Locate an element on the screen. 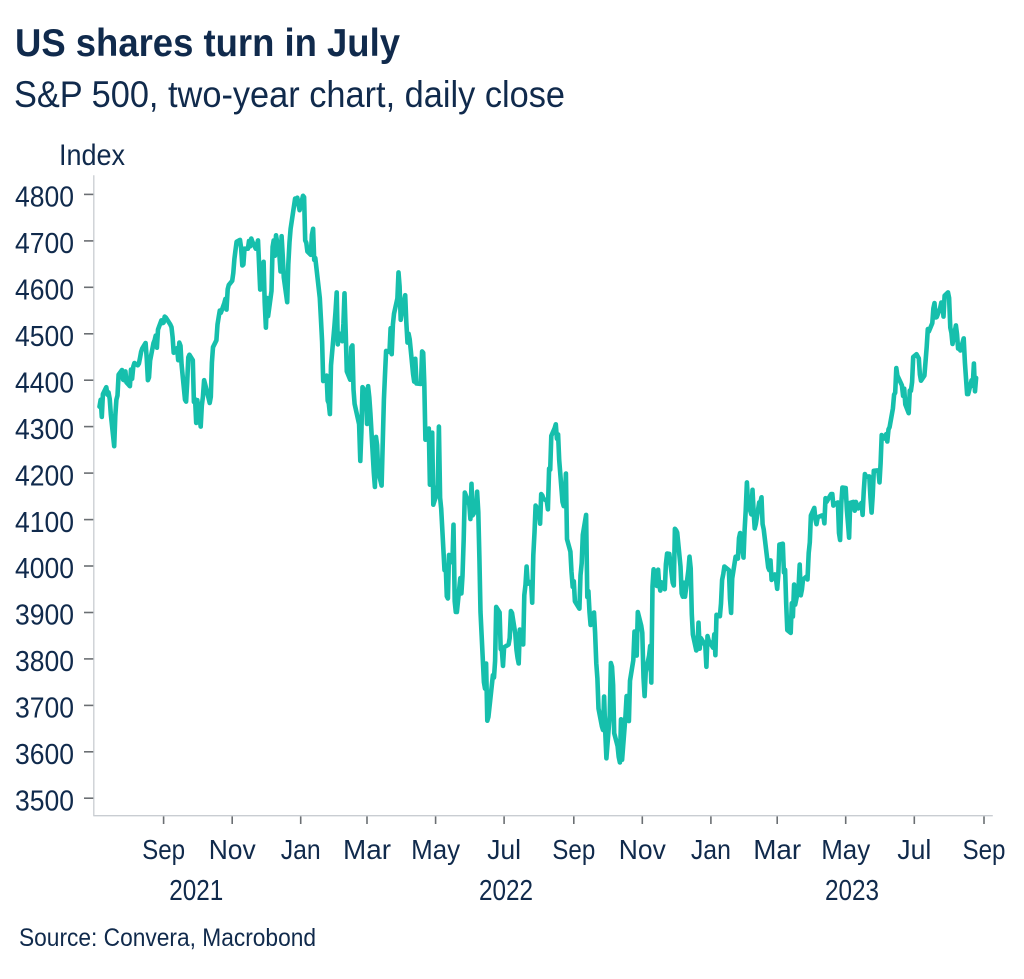  svg-text: 4300 is located at coordinates (44, 430).